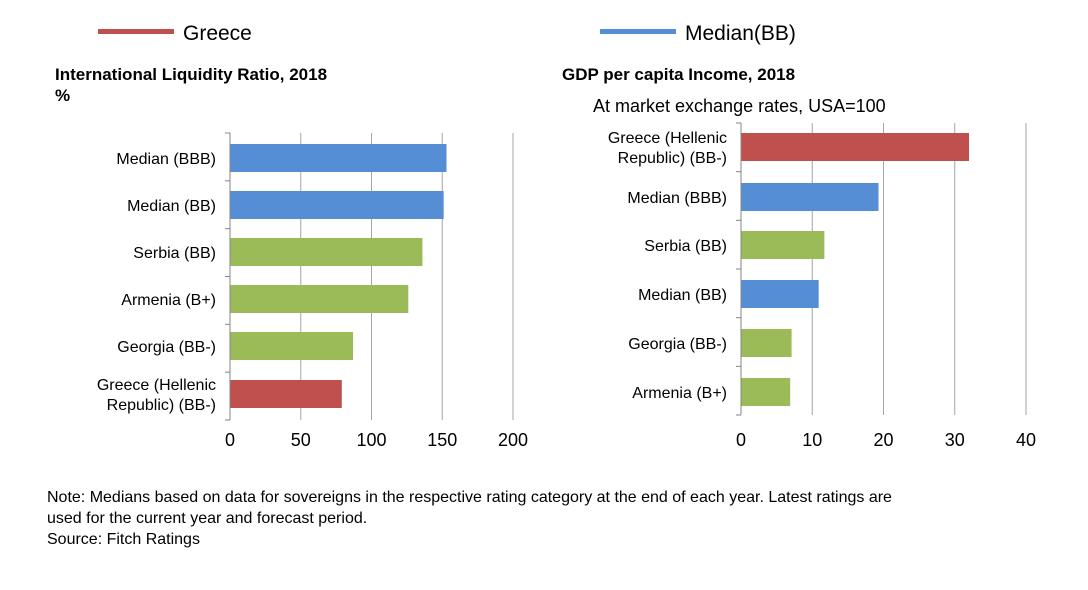  Describe the element at coordinates (301, 440) in the screenshot. I see `panel1-x-tick-label: 50` at that location.